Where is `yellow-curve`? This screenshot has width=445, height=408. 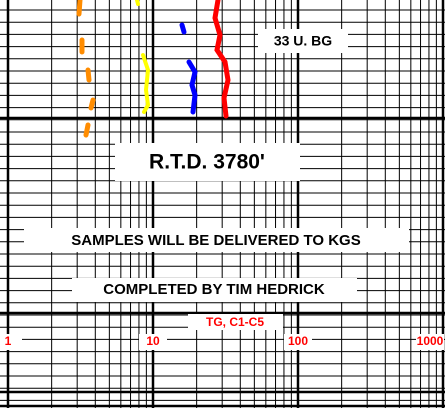 yellow-curve is located at coordinates (143, 57).